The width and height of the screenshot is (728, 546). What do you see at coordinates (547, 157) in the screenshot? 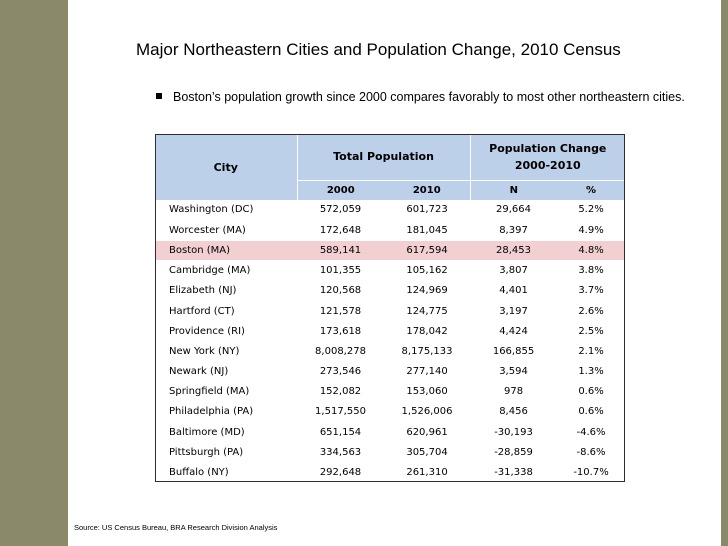
I see `population-change-header: Population Change 2000-2010` at bounding box center [547, 157].